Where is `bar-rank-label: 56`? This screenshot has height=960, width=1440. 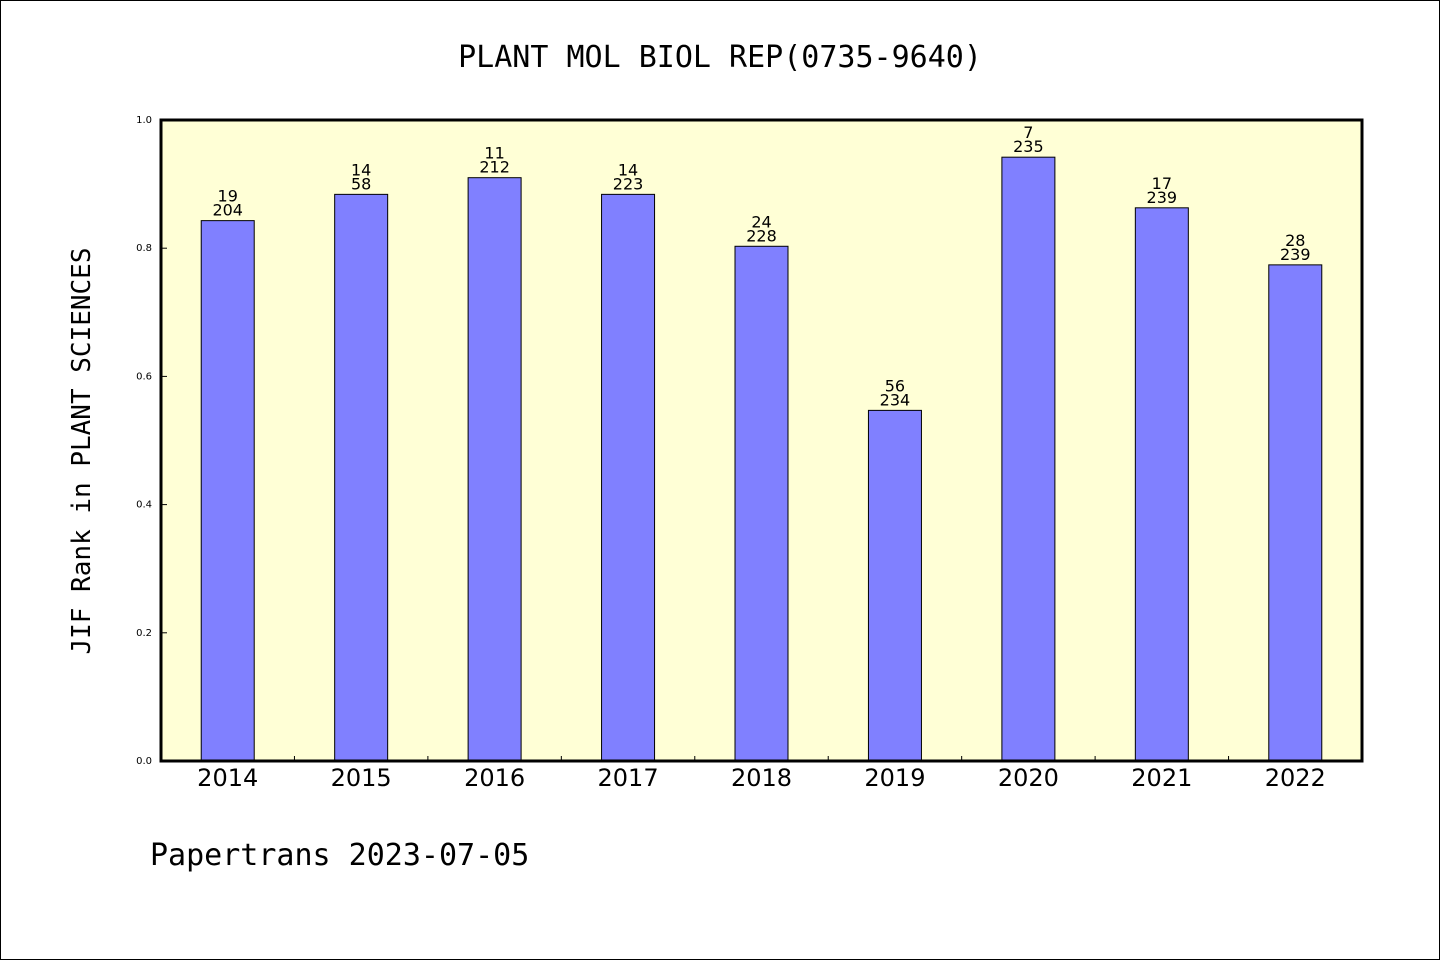
bar-rank-label: 56 is located at coordinates (895, 385).